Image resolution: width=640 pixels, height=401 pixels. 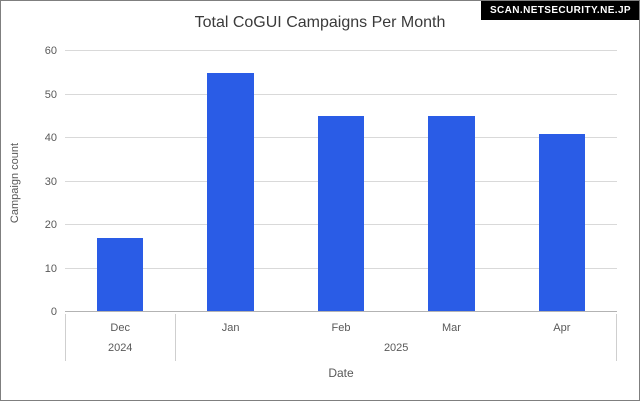 I want to click on chart-title: Total CoGUI Campaigns Per Month, so click(x=320, y=22).